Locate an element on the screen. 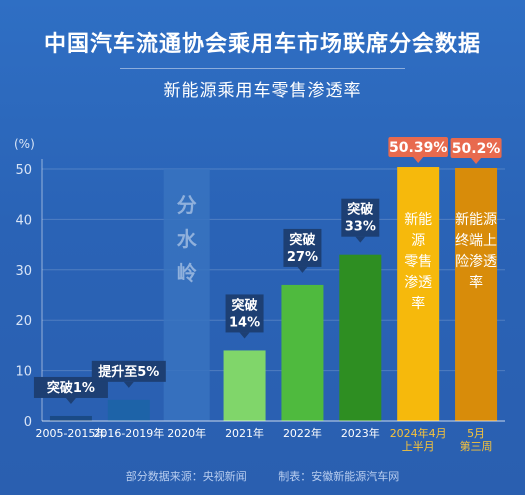 This screenshot has height=495, width=525. chart-subtitle: 新能源乘用车零售渗透率 is located at coordinates (262, 91).